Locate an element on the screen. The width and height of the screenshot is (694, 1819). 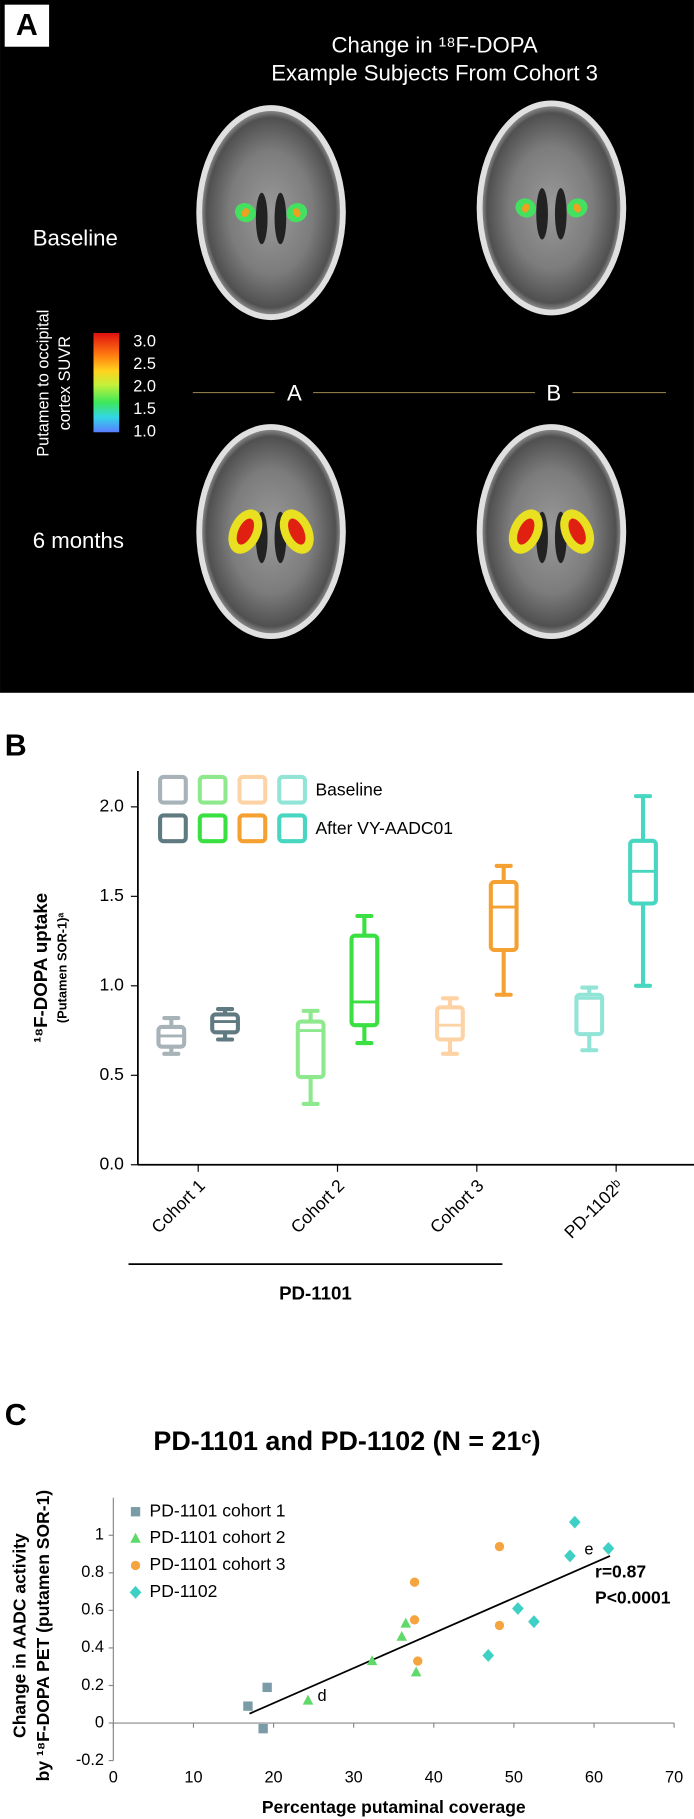
chart-title: PD-1101 and PD-1102 (N = 21ᶜ) is located at coordinates (346, 1441).